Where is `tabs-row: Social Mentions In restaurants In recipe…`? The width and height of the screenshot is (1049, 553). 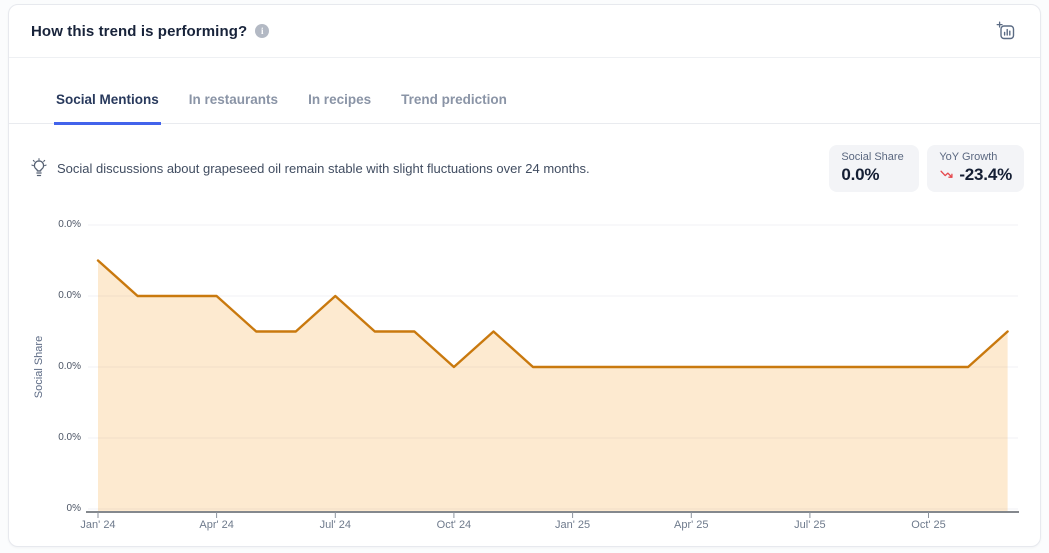
tabs-row: Social Mentions In restaurants In recipe… is located at coordinates (524, 92).